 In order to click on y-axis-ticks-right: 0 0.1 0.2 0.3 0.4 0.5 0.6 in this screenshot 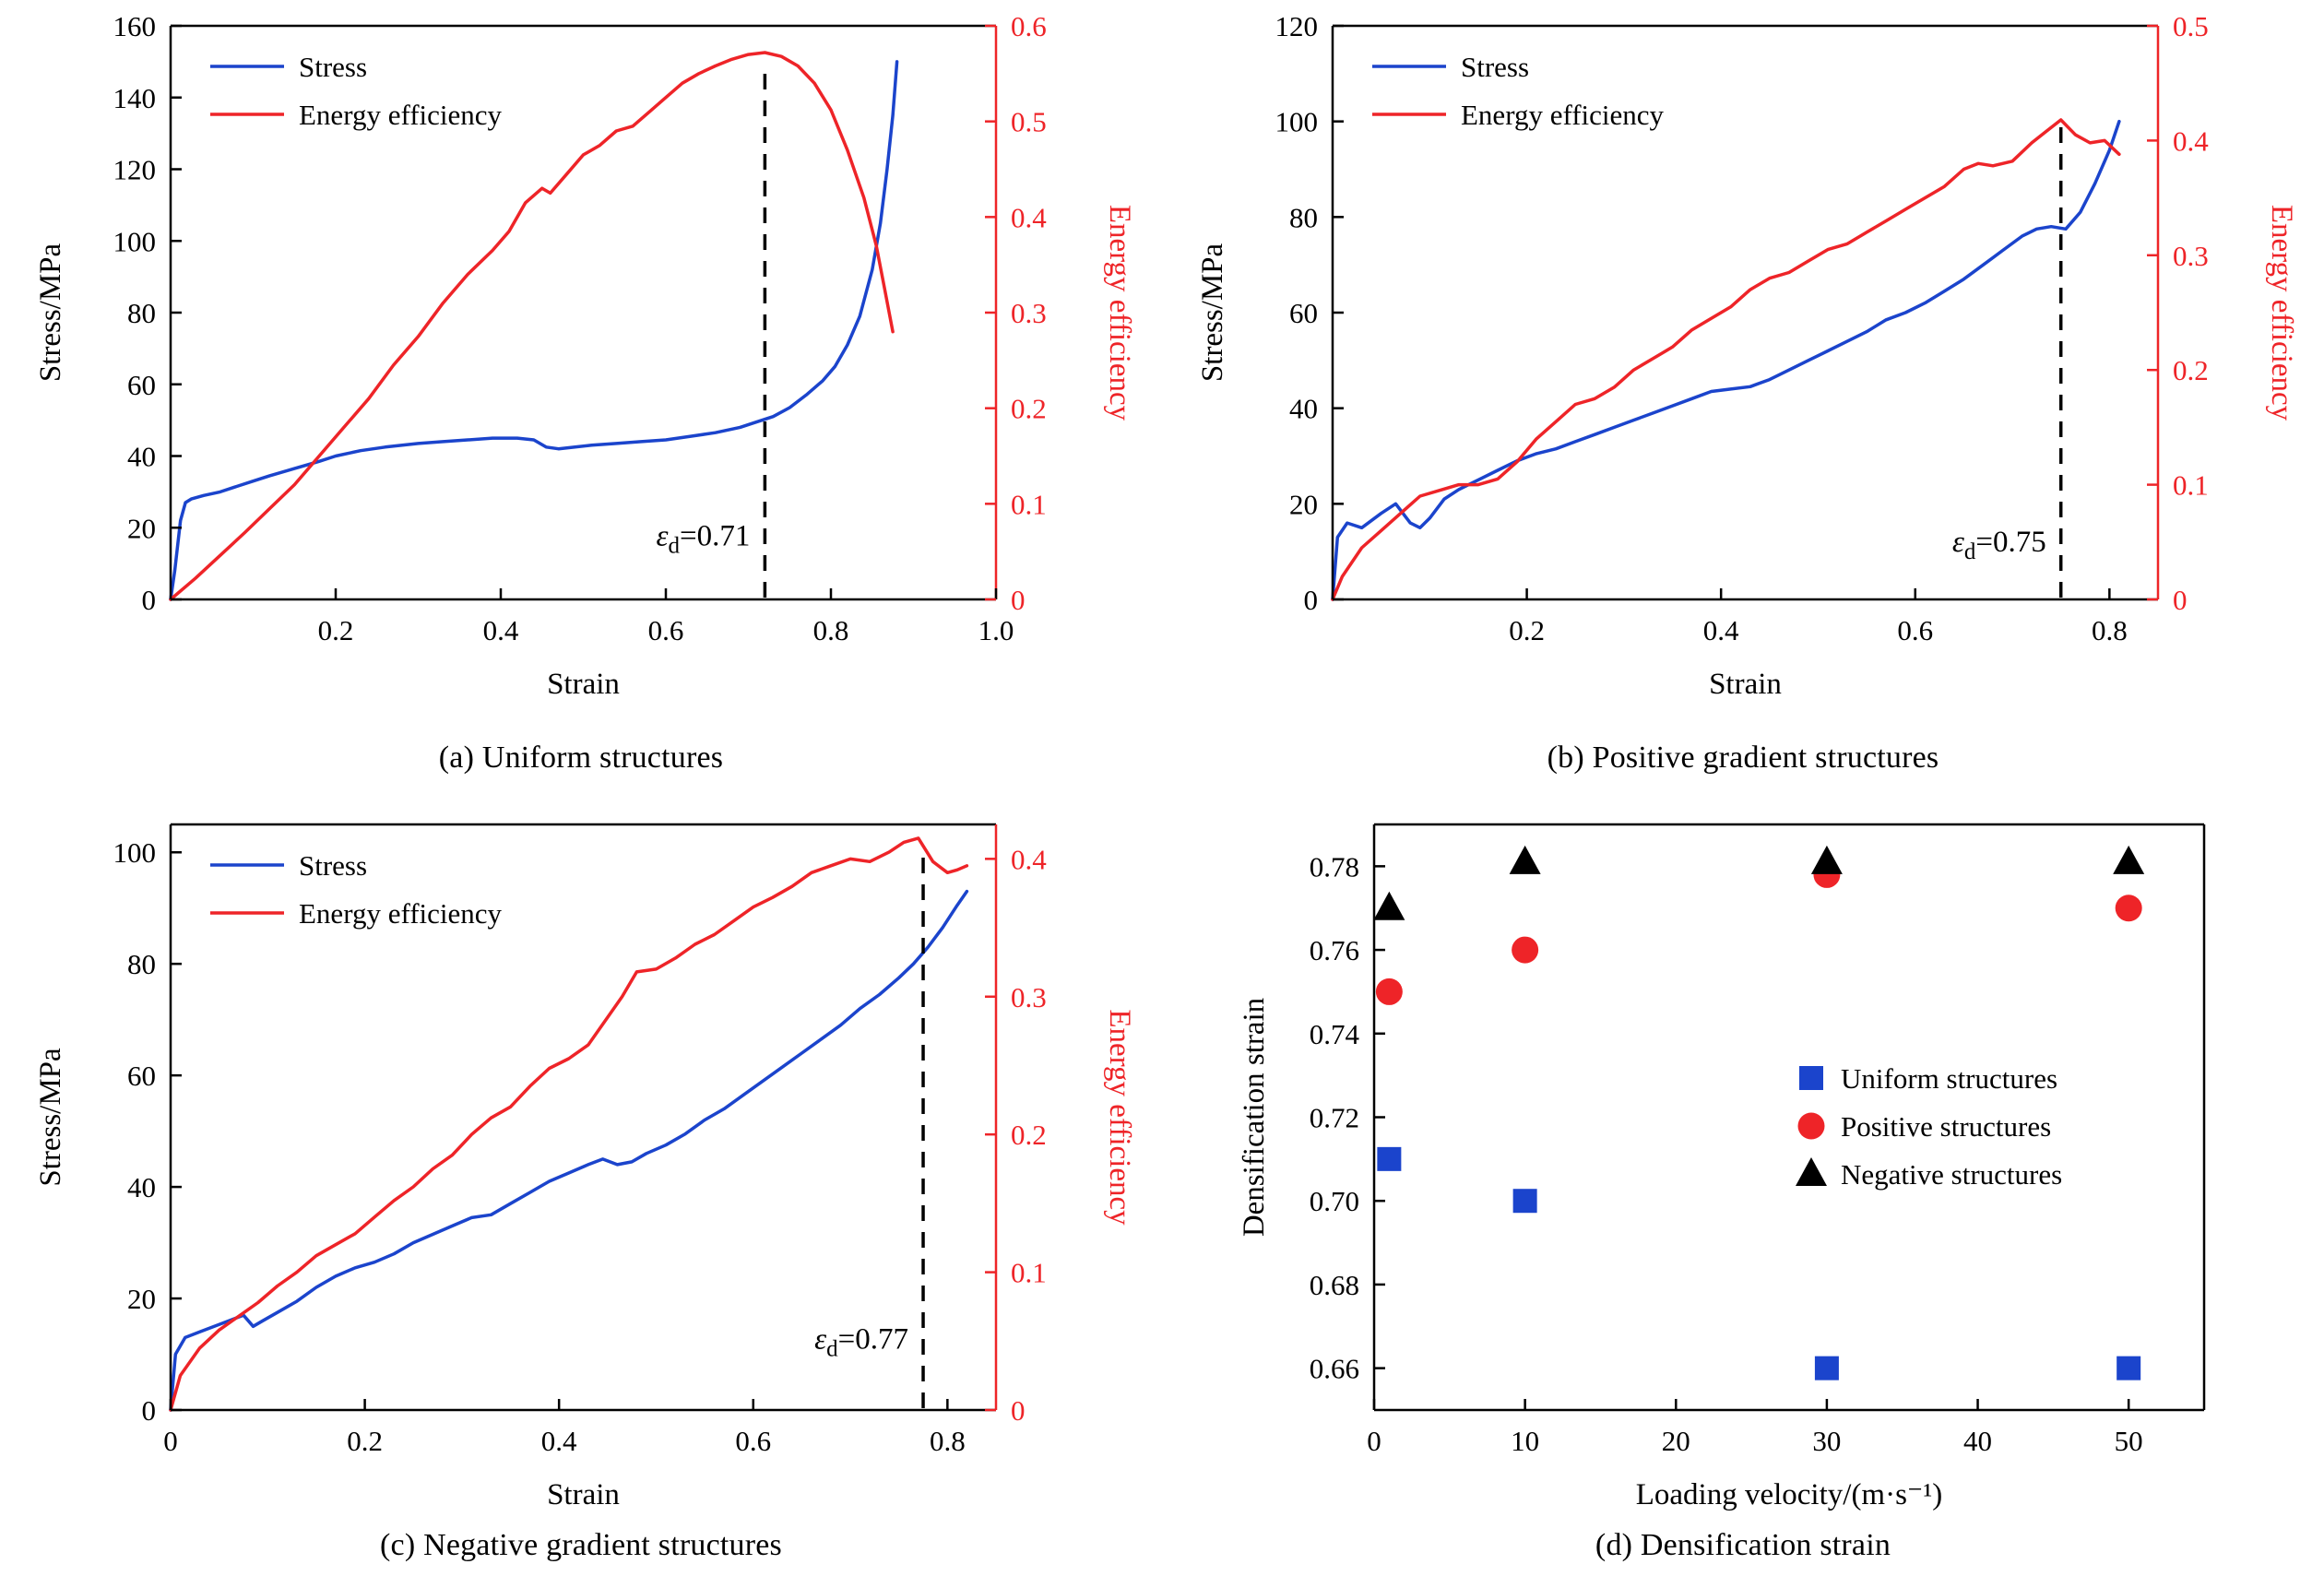, I will do `click(1016, 313)`.